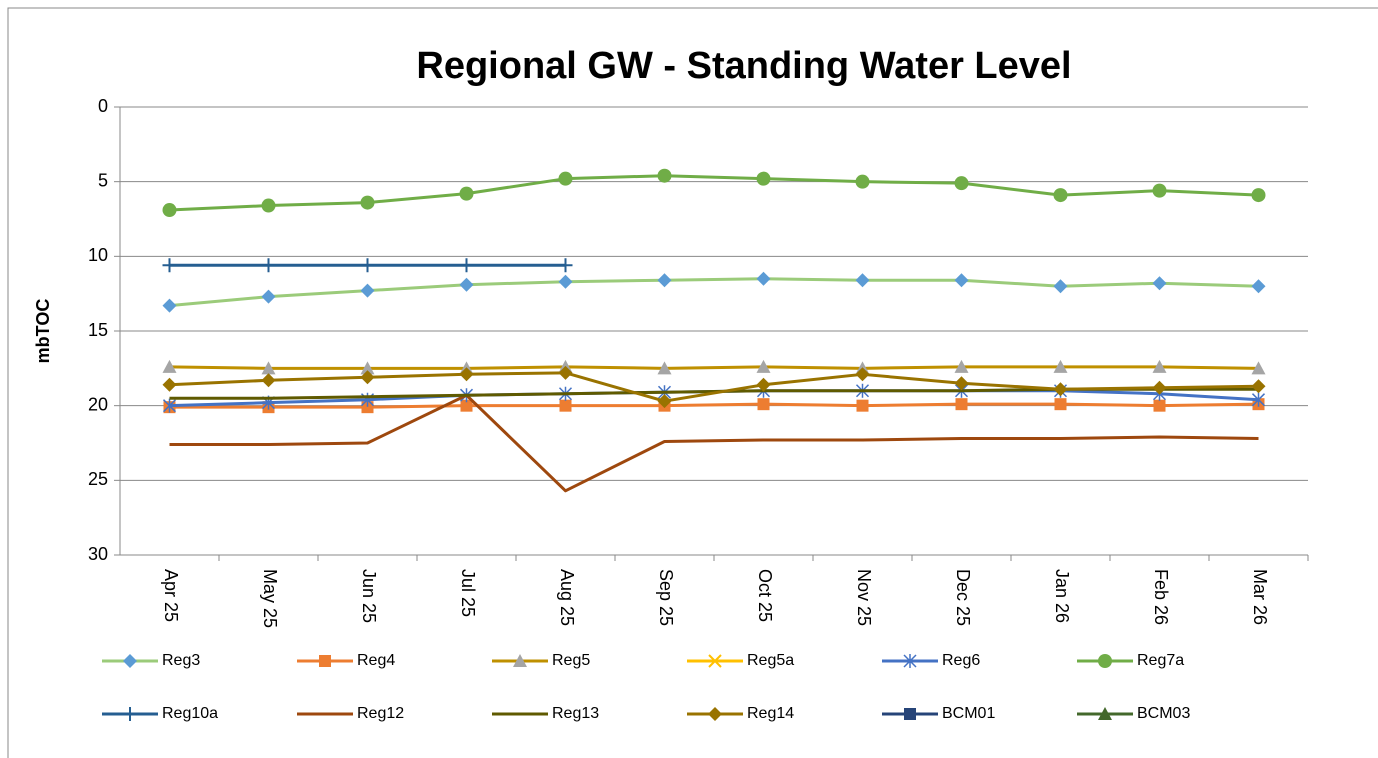  I want to click on y-tick-label: 25, so click(98, 479).